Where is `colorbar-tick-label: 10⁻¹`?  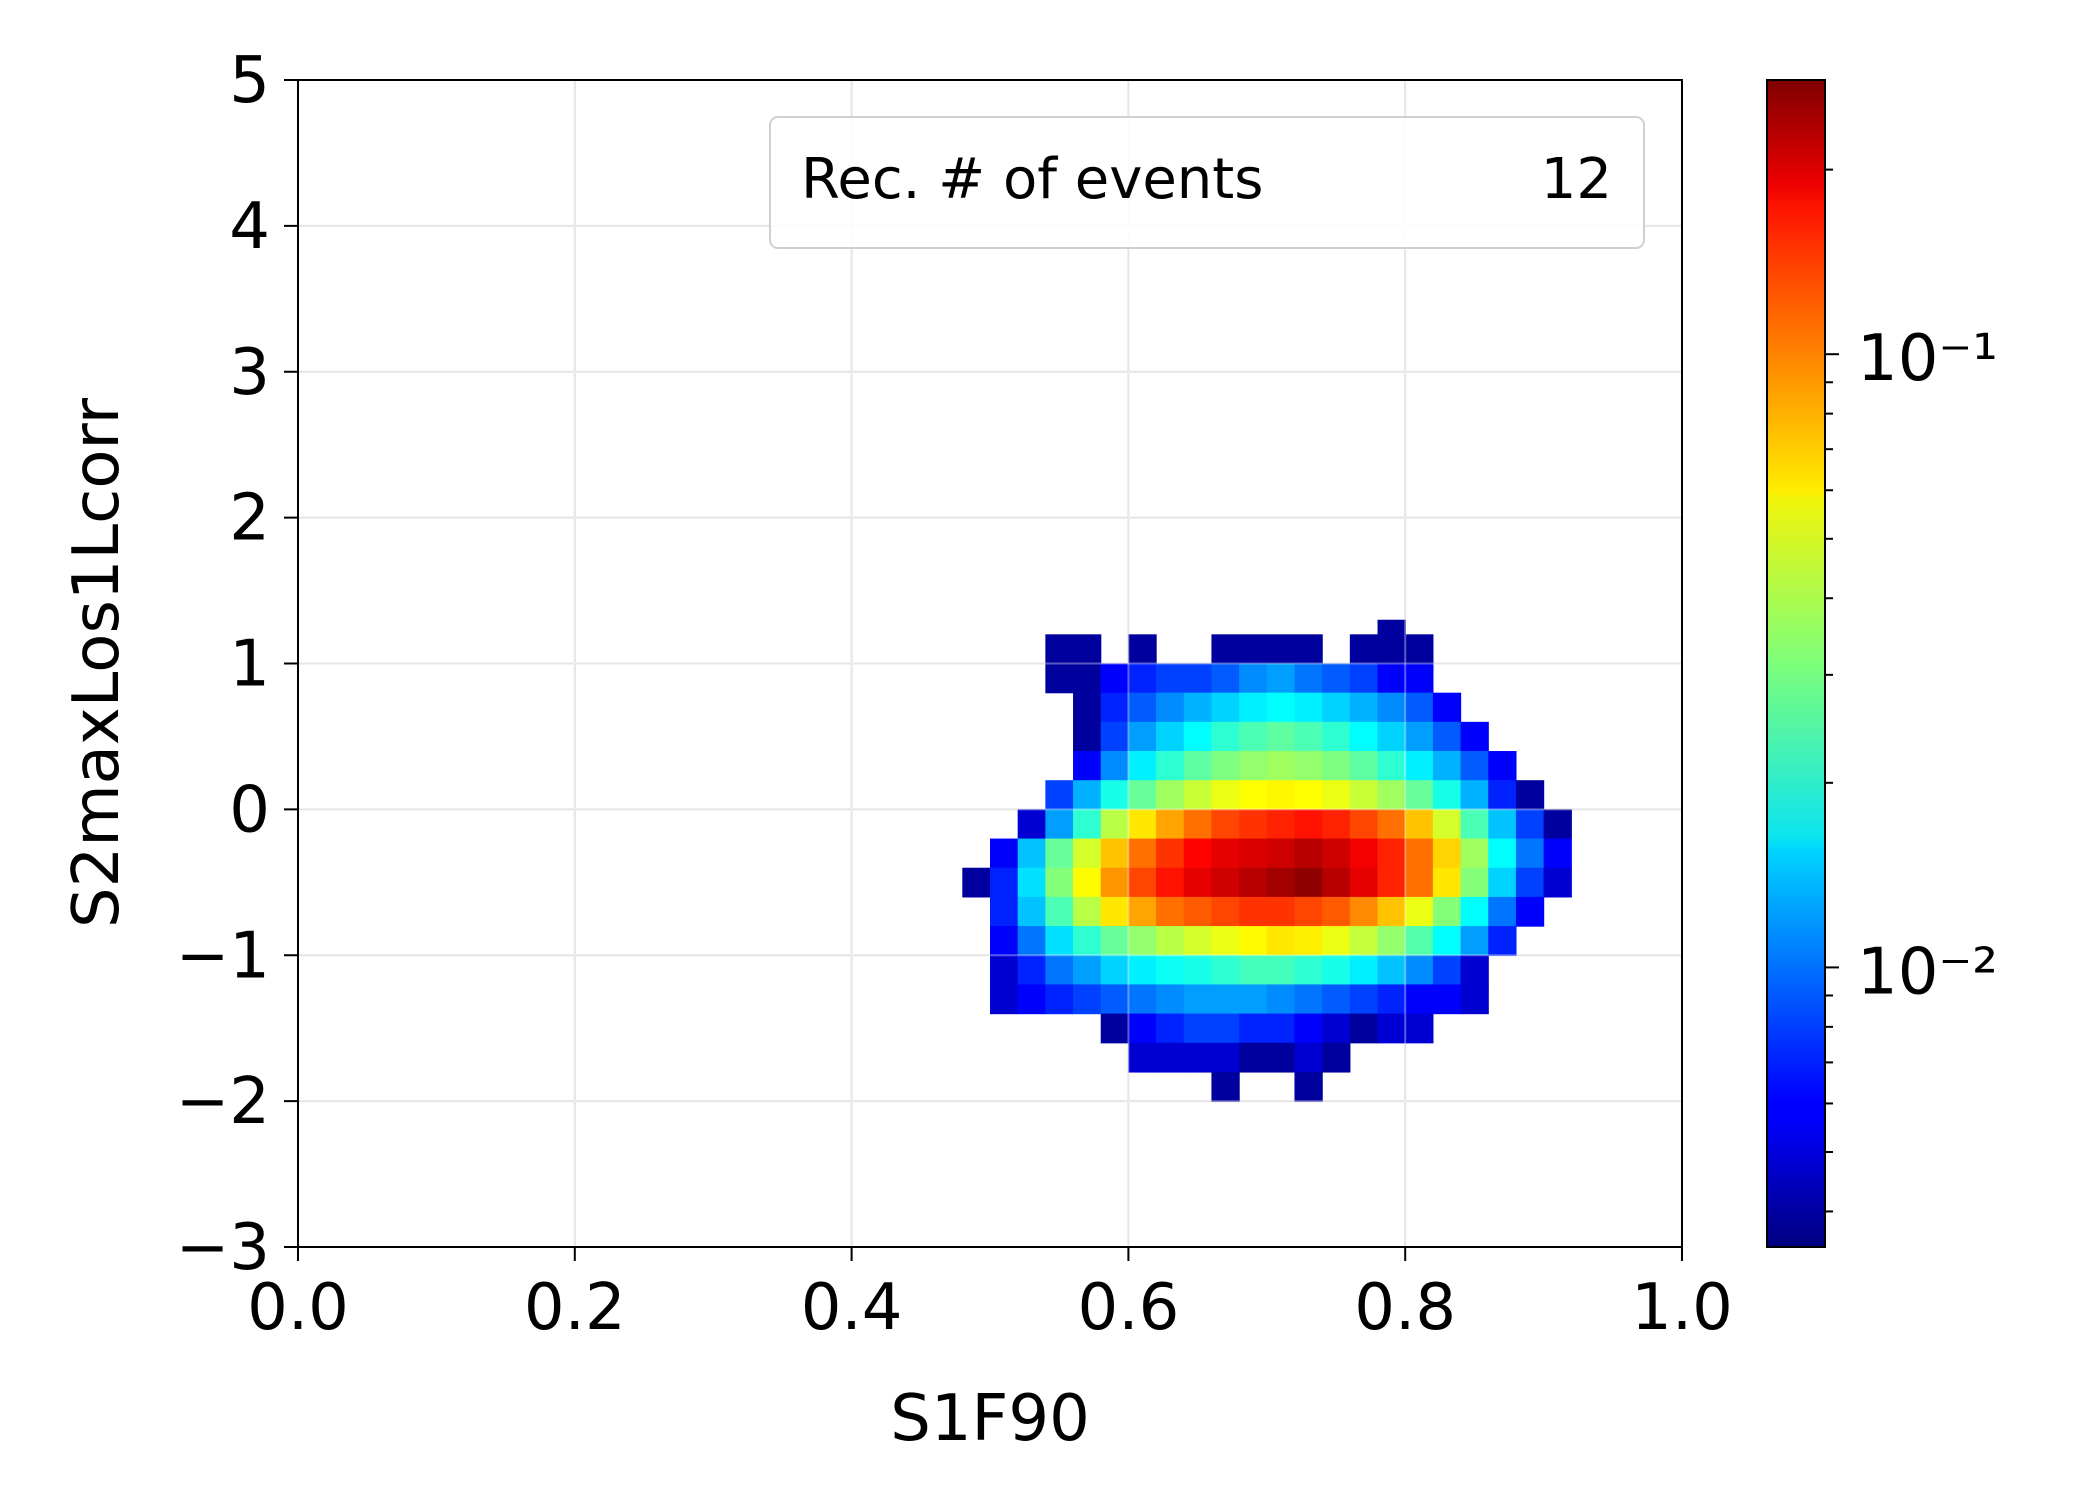
colorbar-tick-label: 10⁻¹ is located at coordinates (1927, 359).